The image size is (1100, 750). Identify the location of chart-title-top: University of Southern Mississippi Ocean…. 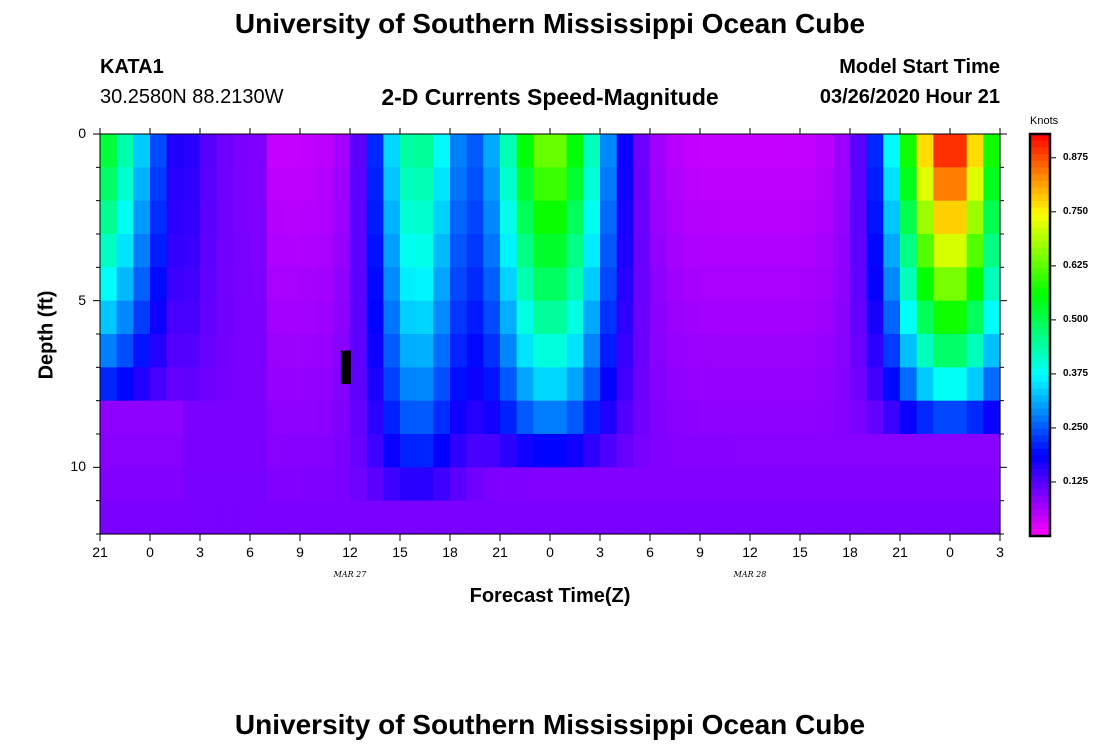
(550, 23).